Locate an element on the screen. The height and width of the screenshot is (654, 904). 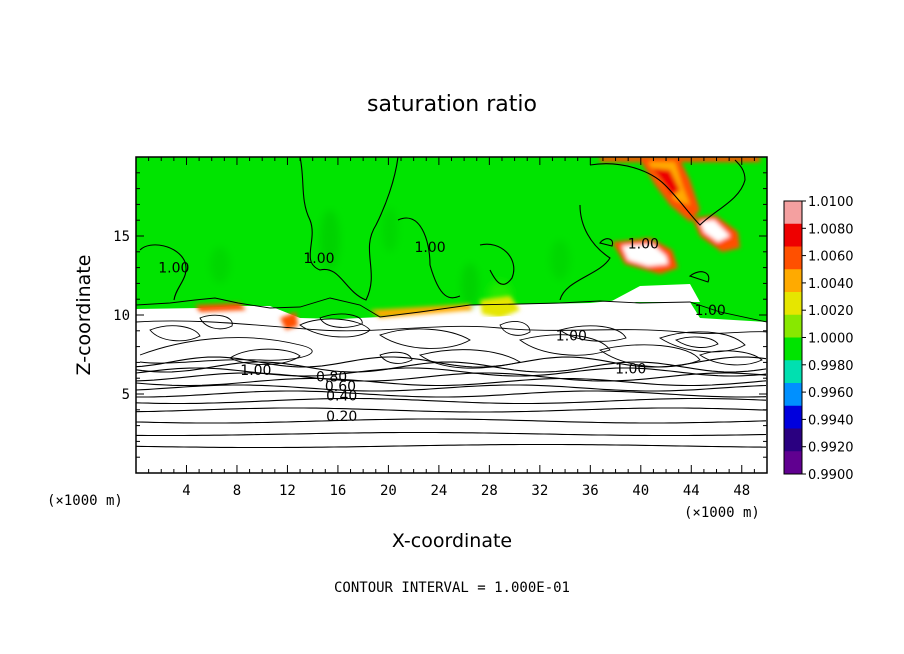
colorbar-label-2: 1.0060 is located at coordinates (831, 257).